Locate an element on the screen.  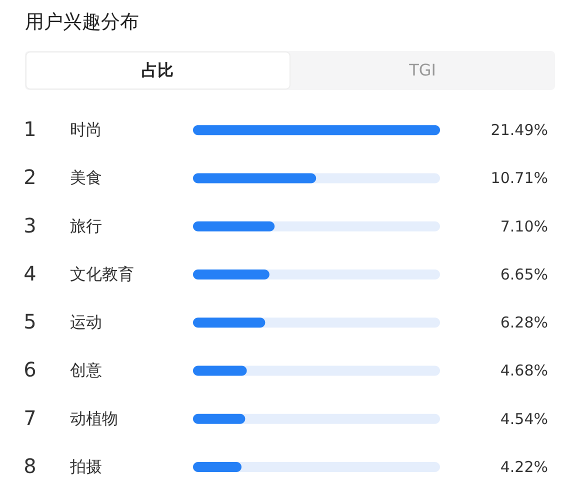
text: 1 is located at coordinates (30, 129).